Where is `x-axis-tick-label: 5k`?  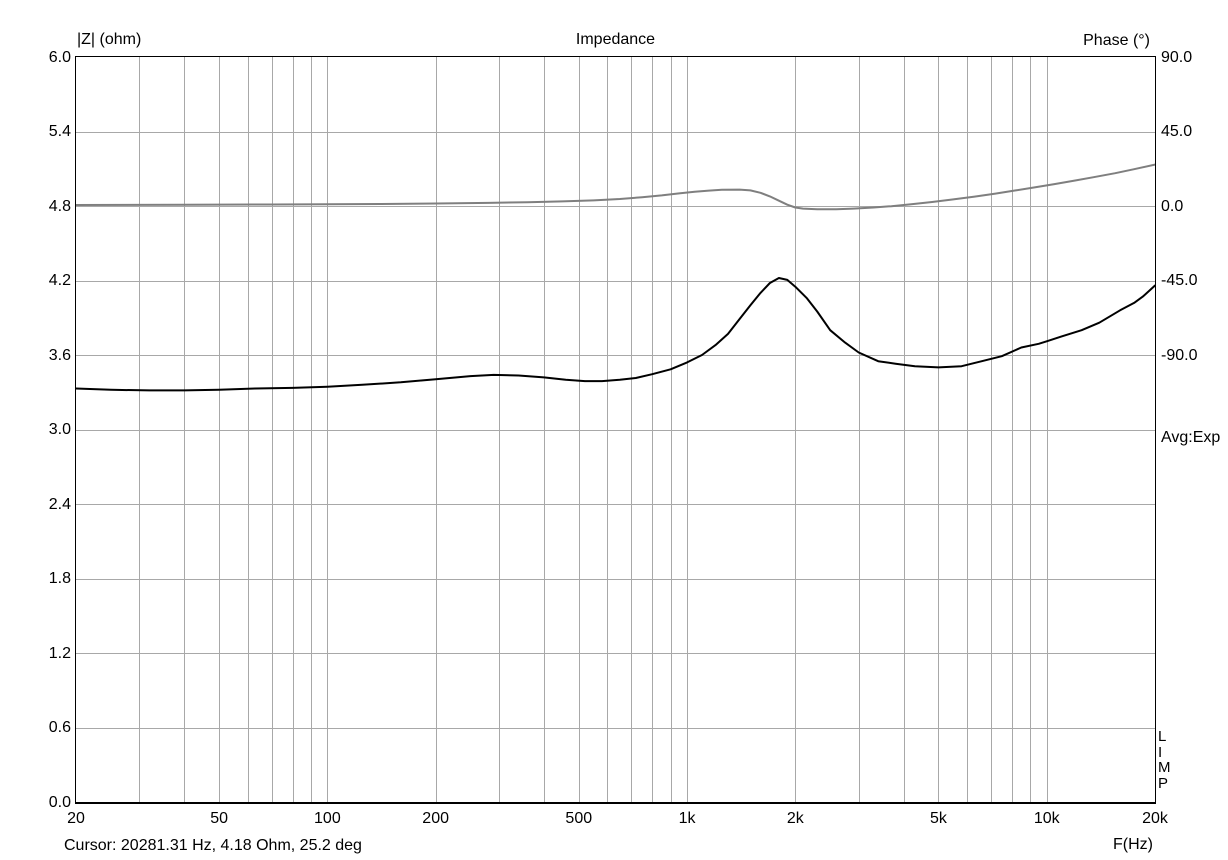
x-axis-tick-label: 5k is located at coordinates (938, 818).